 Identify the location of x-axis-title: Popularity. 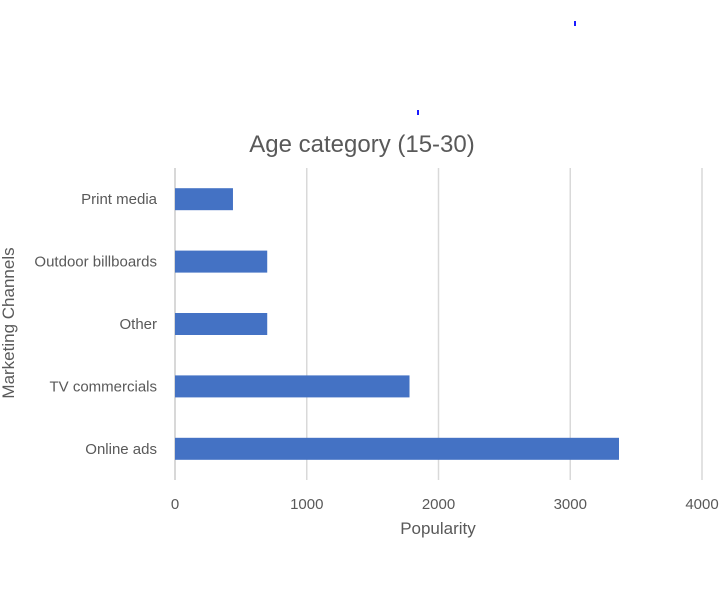
(438, 528).